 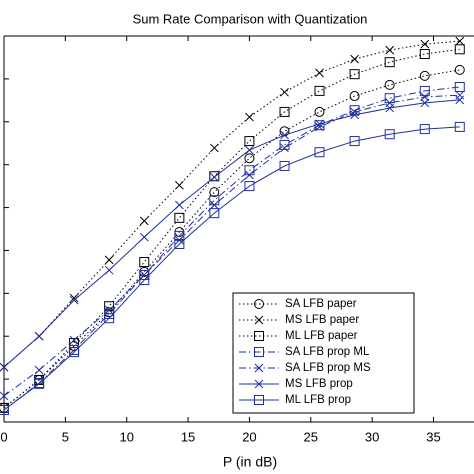 I want to click on chart-title: Sum Rate Comparison with Quantization, so click(x=250, y=18).